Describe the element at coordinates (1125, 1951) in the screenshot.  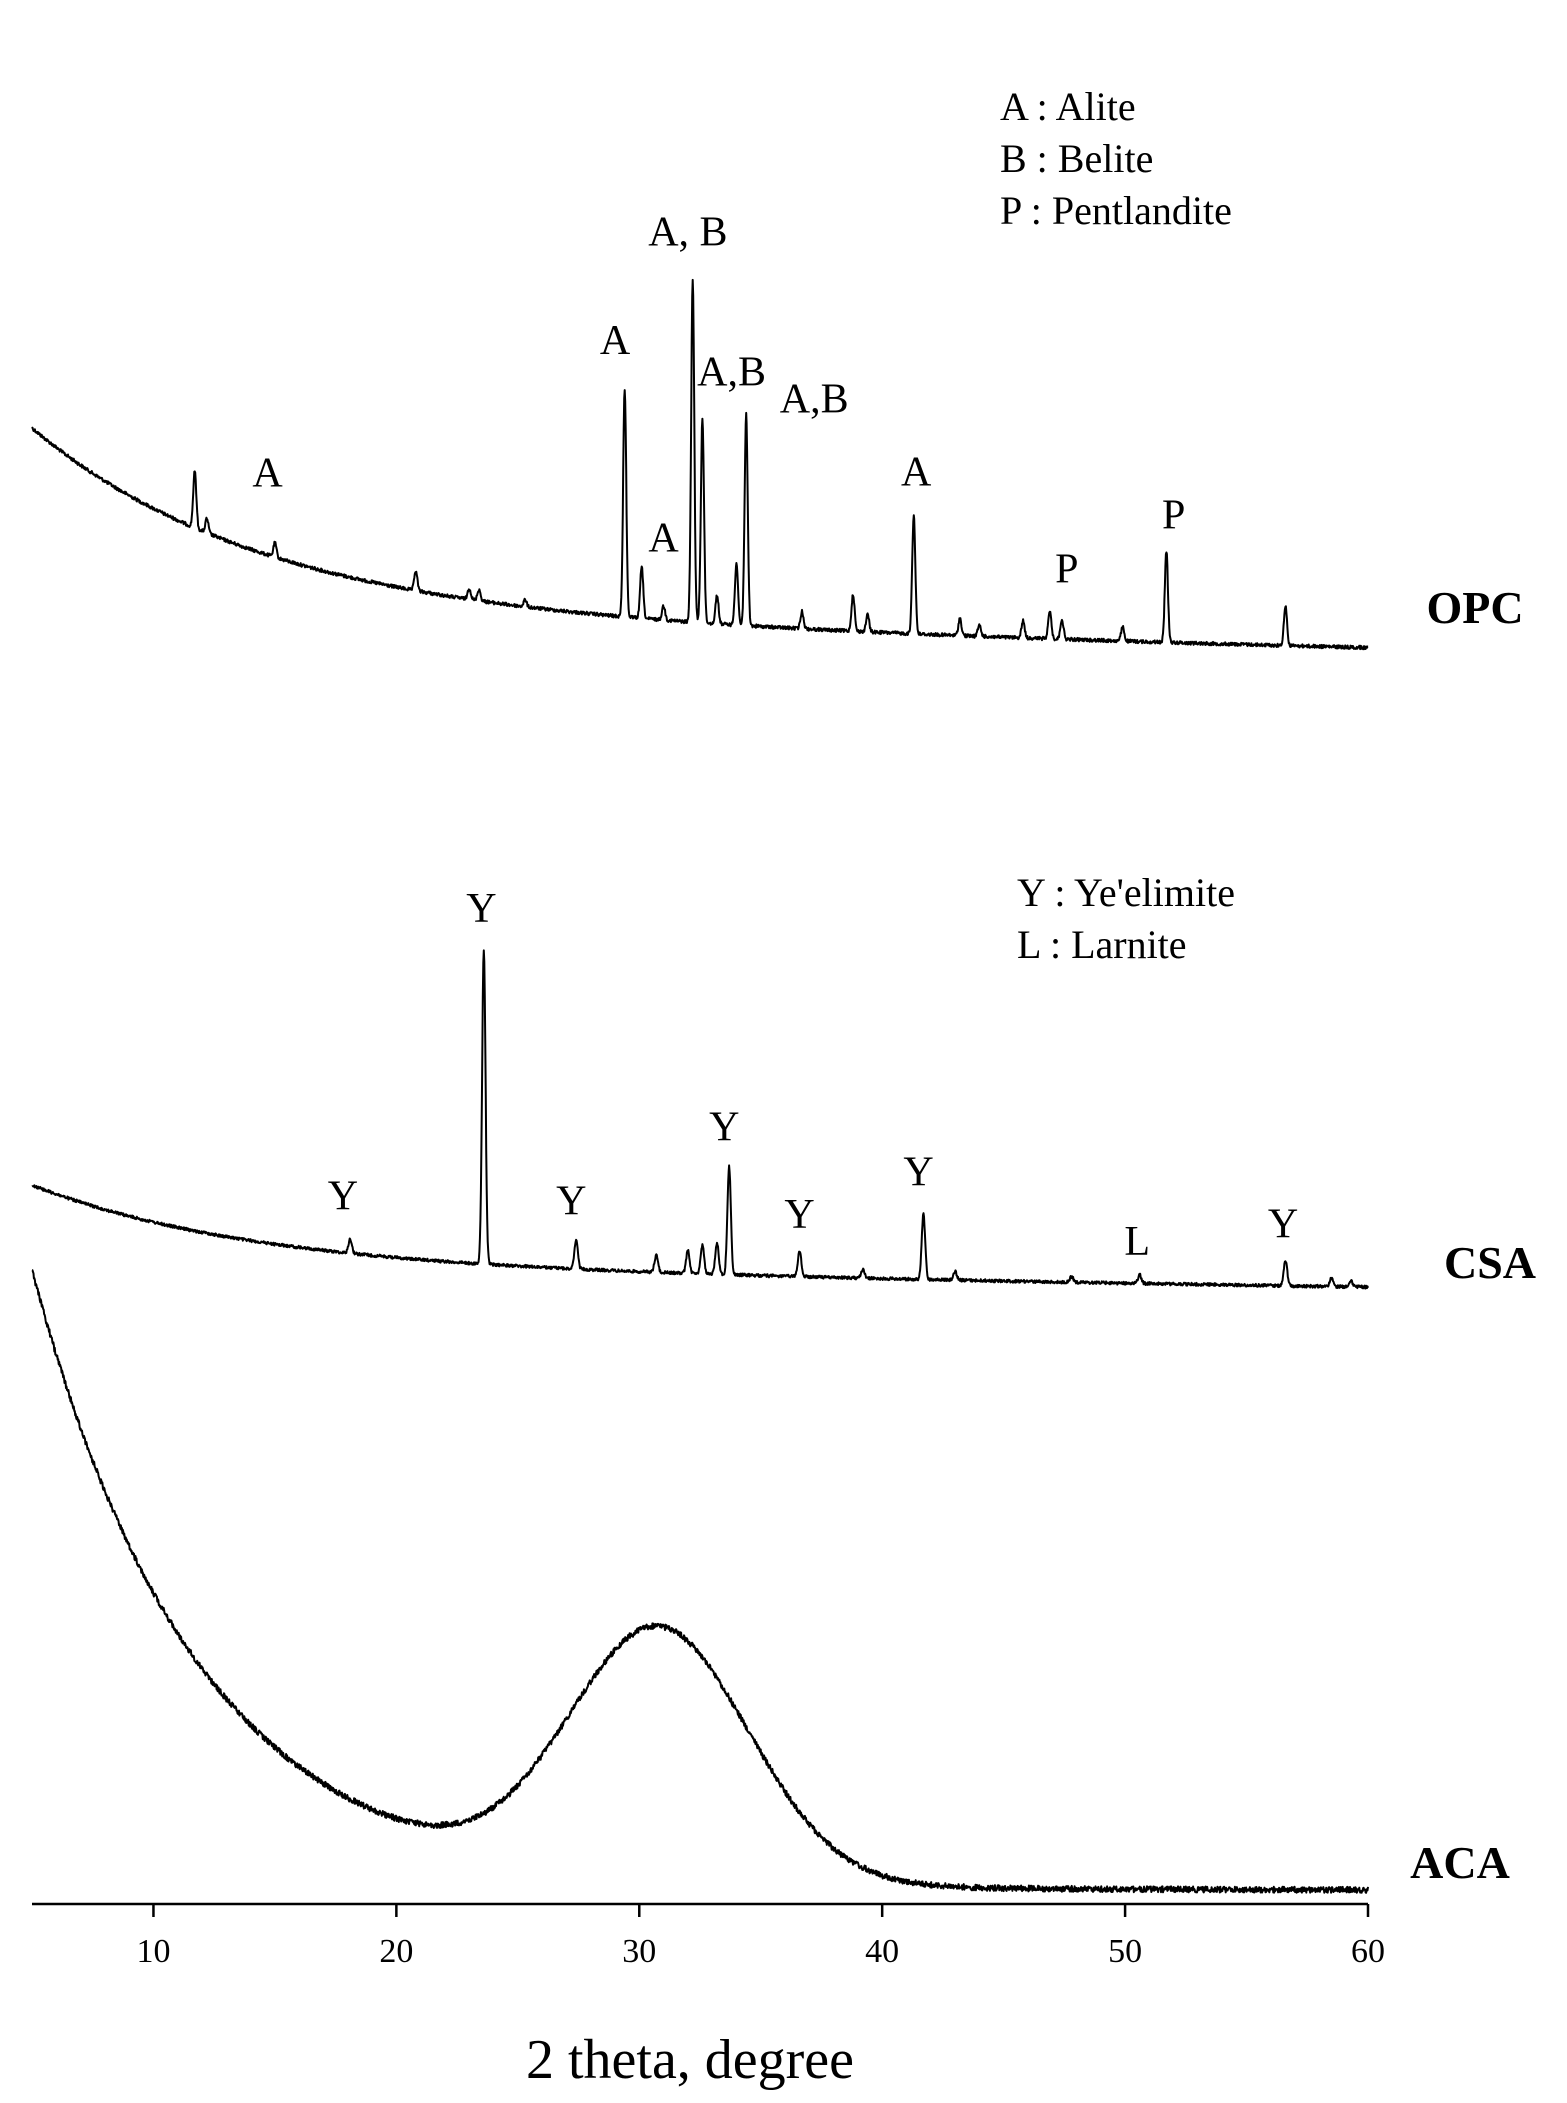
I see `x-tick-label: 50` at that location.